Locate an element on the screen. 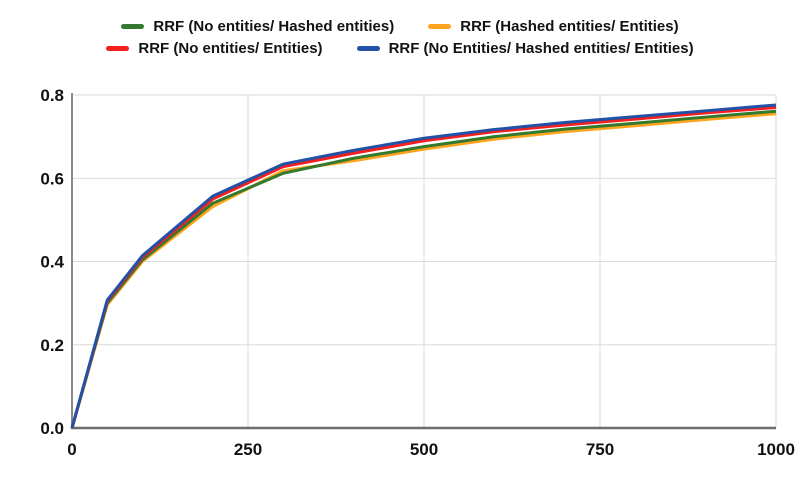  legend-label: RRF (Hashed entities/ Entities) is located at coordinates (569, 26).